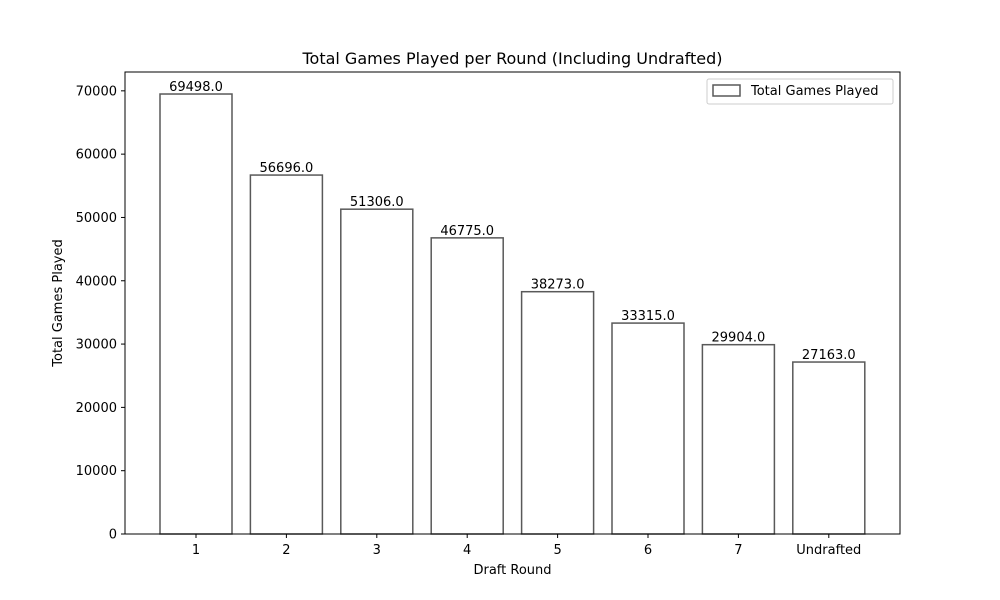 The width and height of the screenshot is (1000, 600). What do you see at coordinates (467, 231) in the screenshot?
I see `bar-value-label: 46775.0` at bounding box center [467, 231].